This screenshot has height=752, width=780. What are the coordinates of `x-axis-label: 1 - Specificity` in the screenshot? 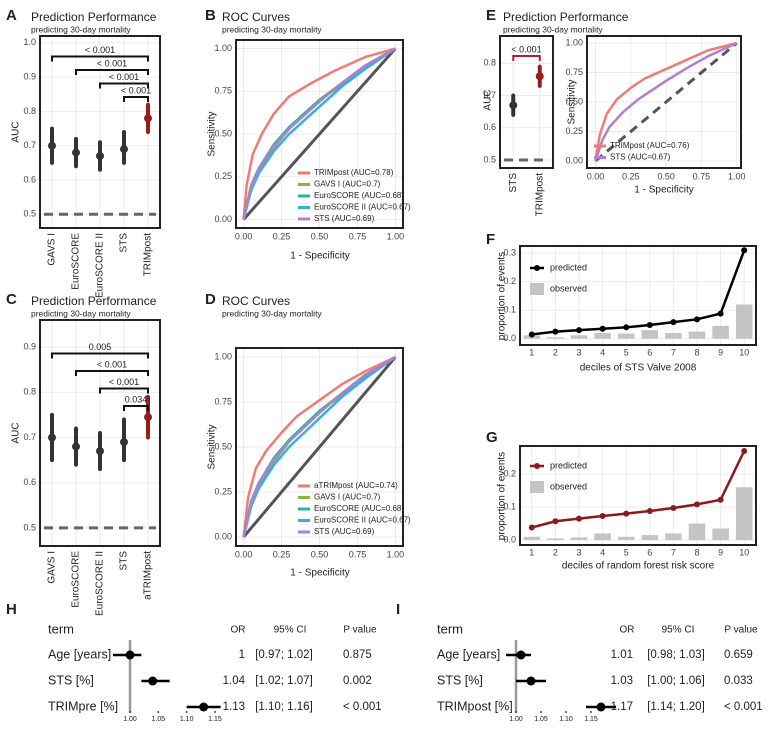 It's located at (319, 573).